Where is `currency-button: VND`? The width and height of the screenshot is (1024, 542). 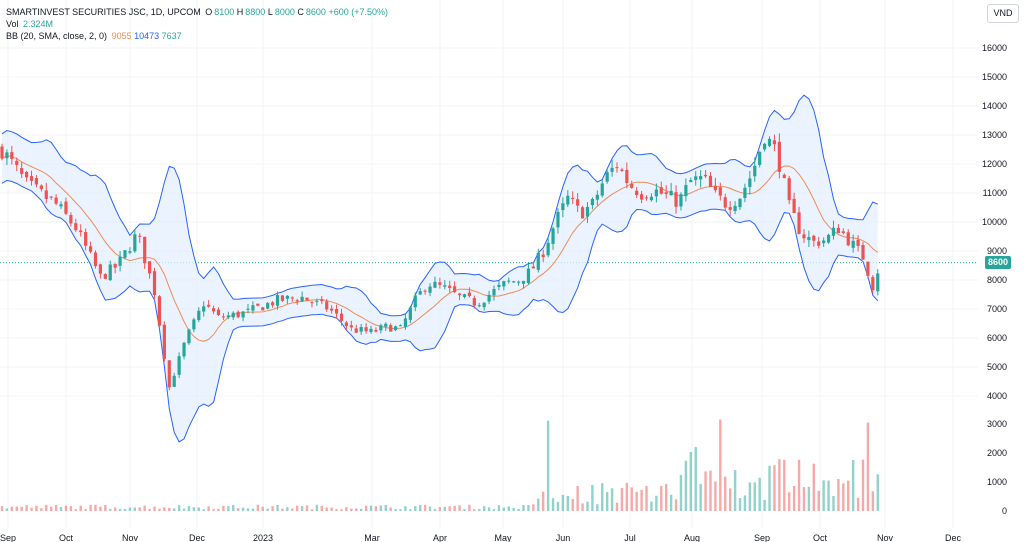
currency-button: VND is located at coordinates (1003, 13).